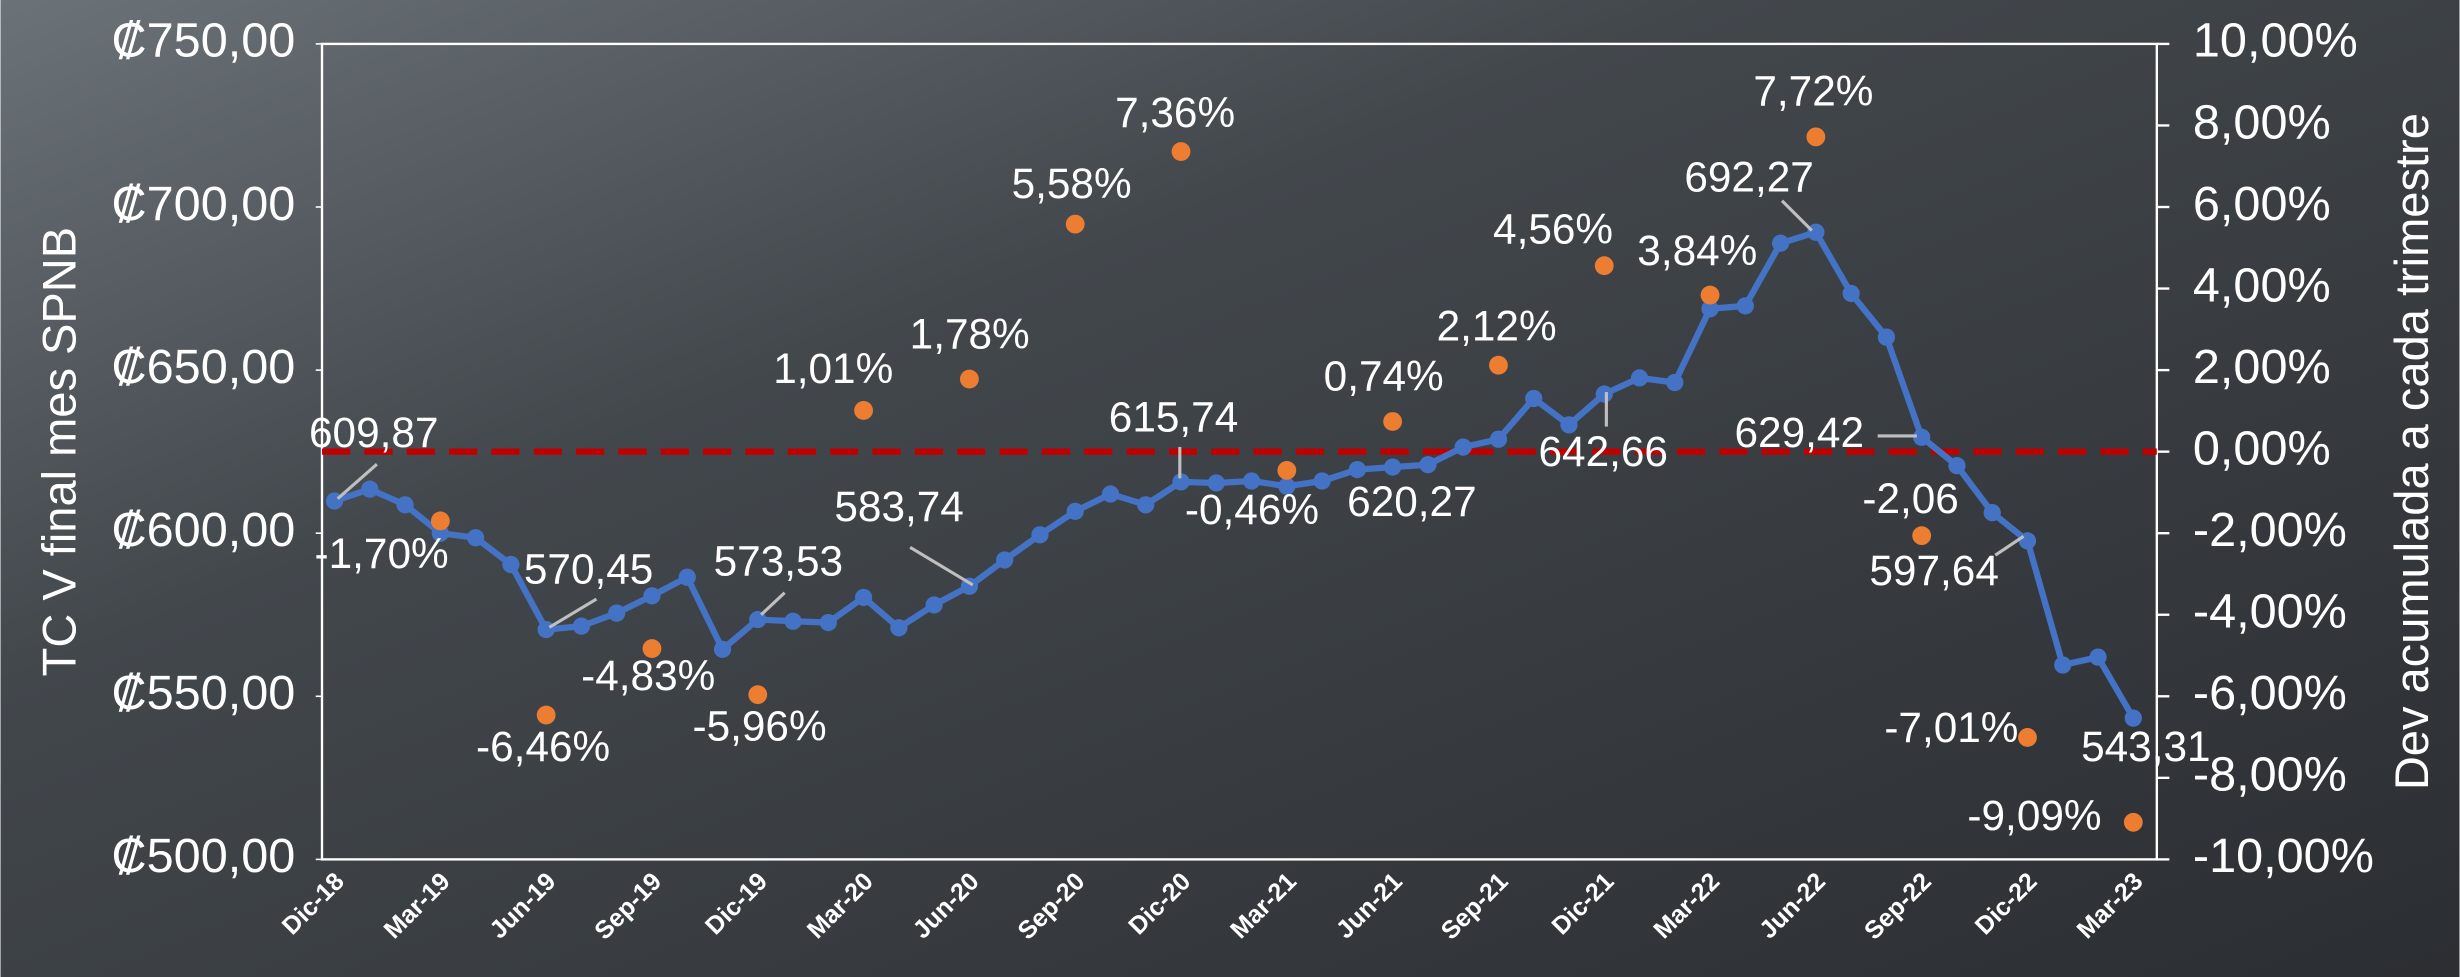 This screenshot has height=977, width=2460. I want to click on data-label: 573,53, so click(778, 561).